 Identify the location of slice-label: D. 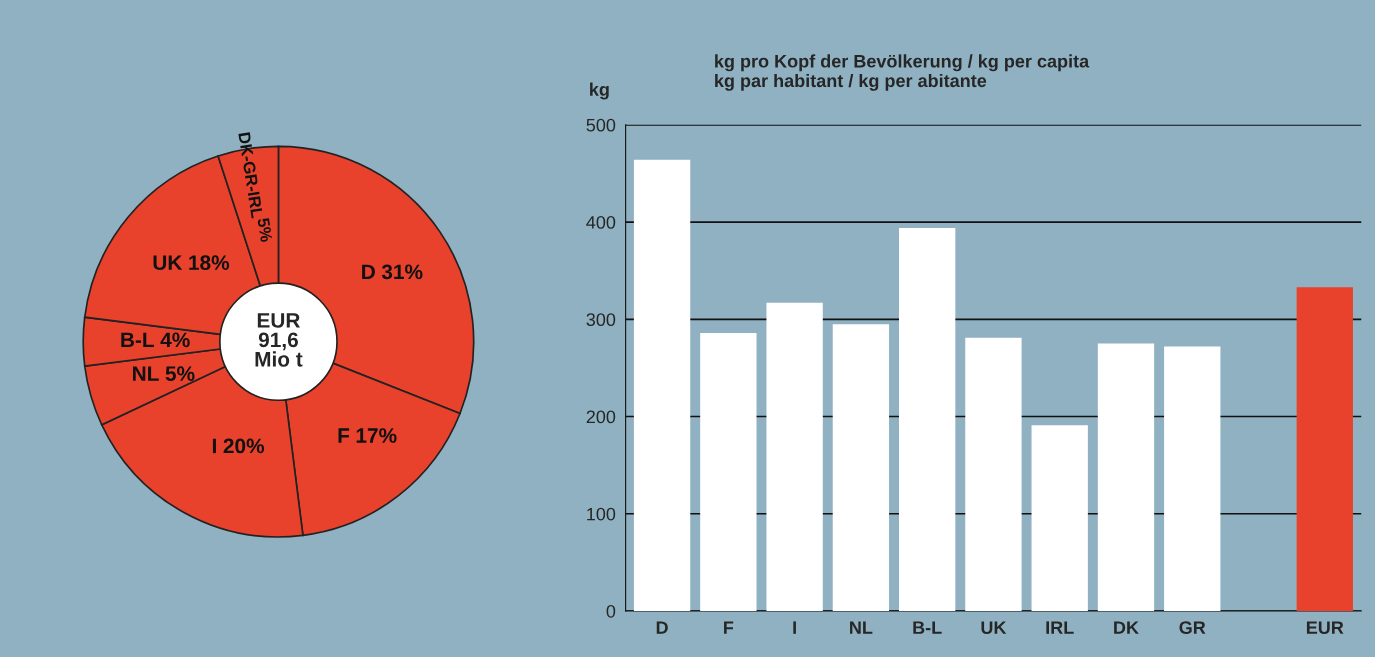
(368, 271).